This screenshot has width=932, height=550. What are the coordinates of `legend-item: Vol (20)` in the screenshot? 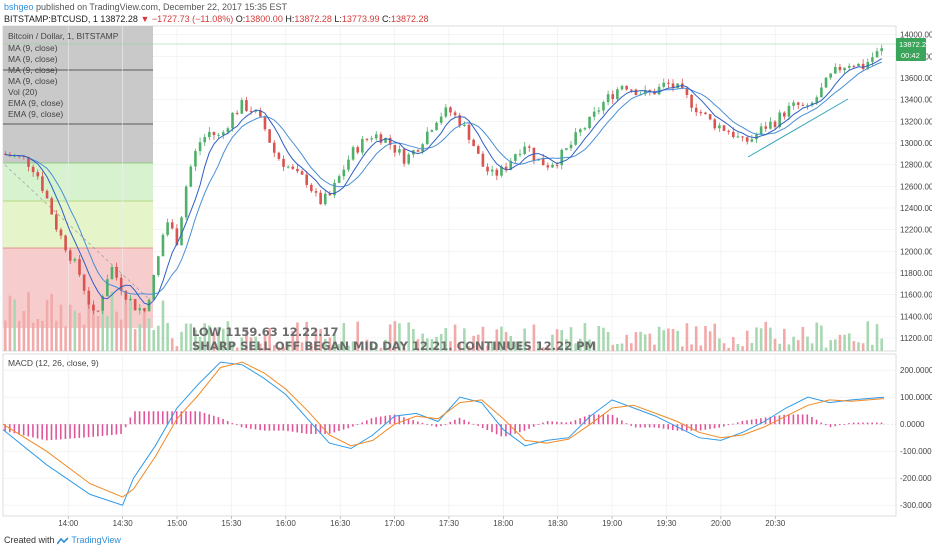 It's located at (22, 92).